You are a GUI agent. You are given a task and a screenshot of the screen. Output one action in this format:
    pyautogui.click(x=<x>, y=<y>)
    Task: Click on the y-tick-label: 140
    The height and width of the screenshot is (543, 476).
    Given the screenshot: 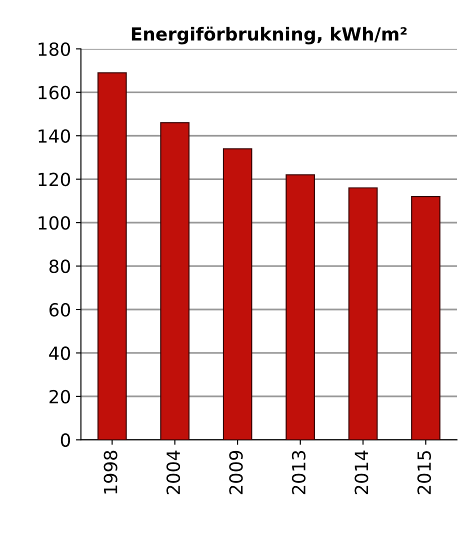 What is the action you would take?
    pyautogui.click(x=54, y=136)
    